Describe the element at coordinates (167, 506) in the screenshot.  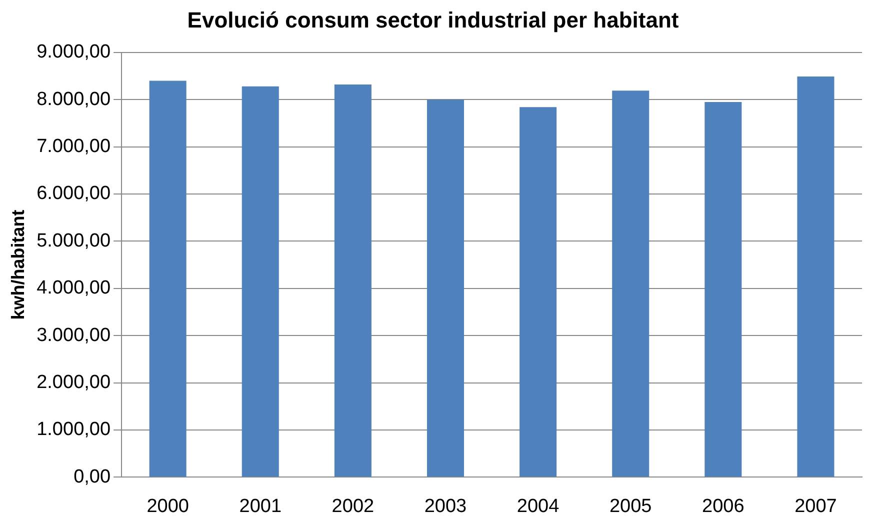
I see `x-tick-label: 2000` at that location.